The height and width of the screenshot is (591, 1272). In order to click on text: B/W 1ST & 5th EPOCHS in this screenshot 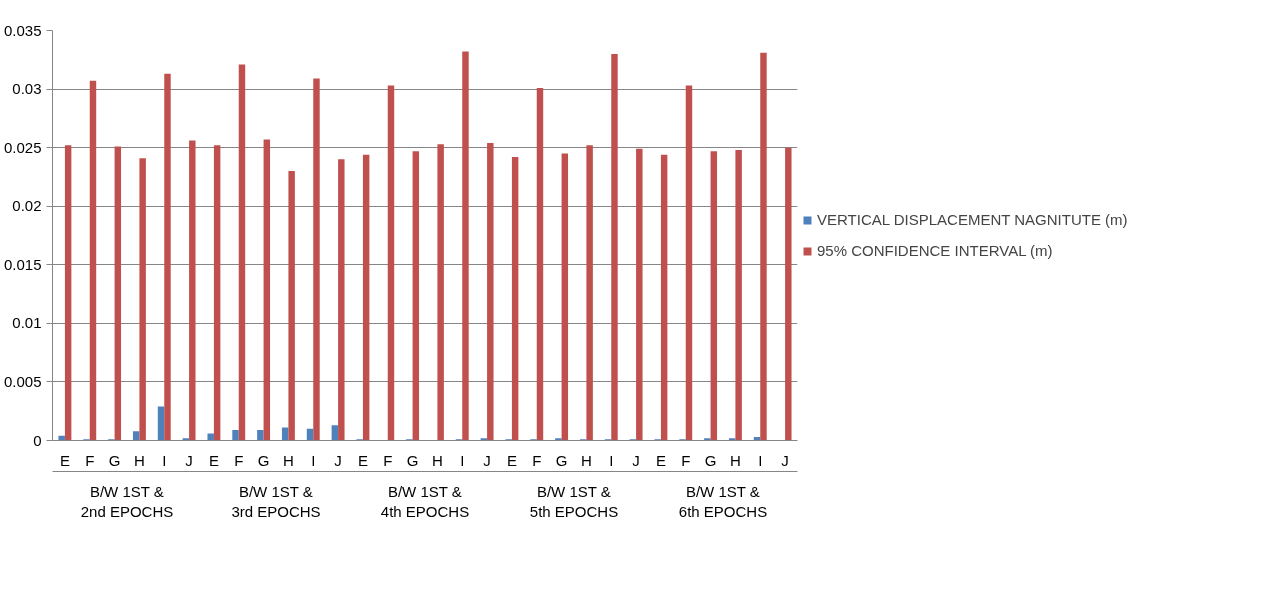, I will do `click(574, 501)`.